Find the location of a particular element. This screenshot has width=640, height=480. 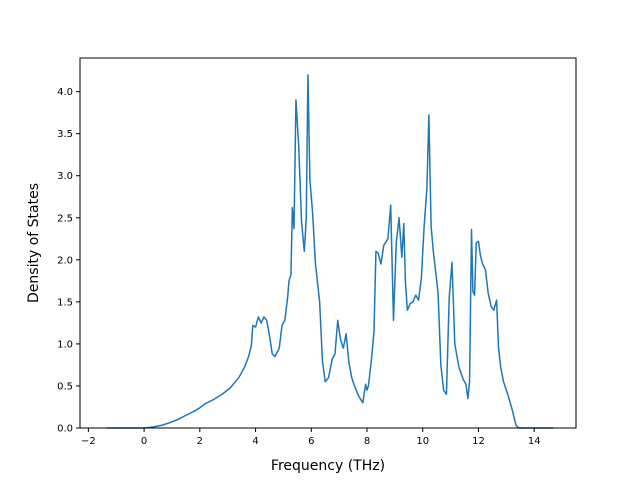

x-axis-ticks: −2 0 2 4 6 8 10 12 14 is located at coordinates (311, 437).